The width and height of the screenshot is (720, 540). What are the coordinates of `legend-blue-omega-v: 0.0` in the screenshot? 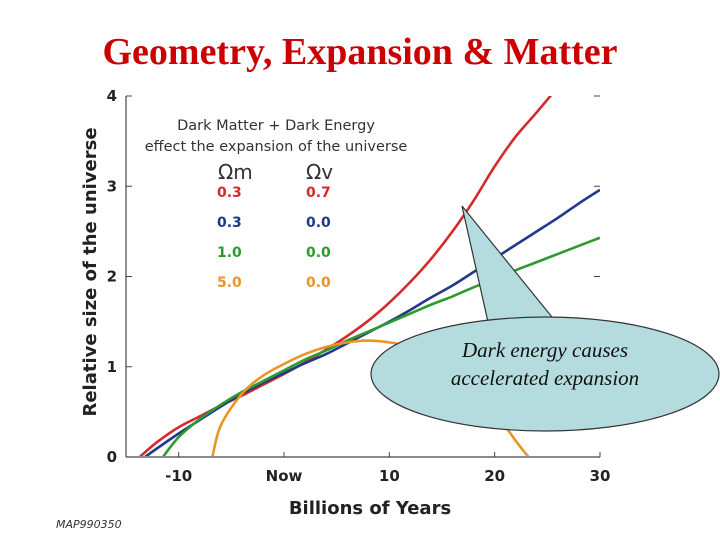 It's located at (318, 223).